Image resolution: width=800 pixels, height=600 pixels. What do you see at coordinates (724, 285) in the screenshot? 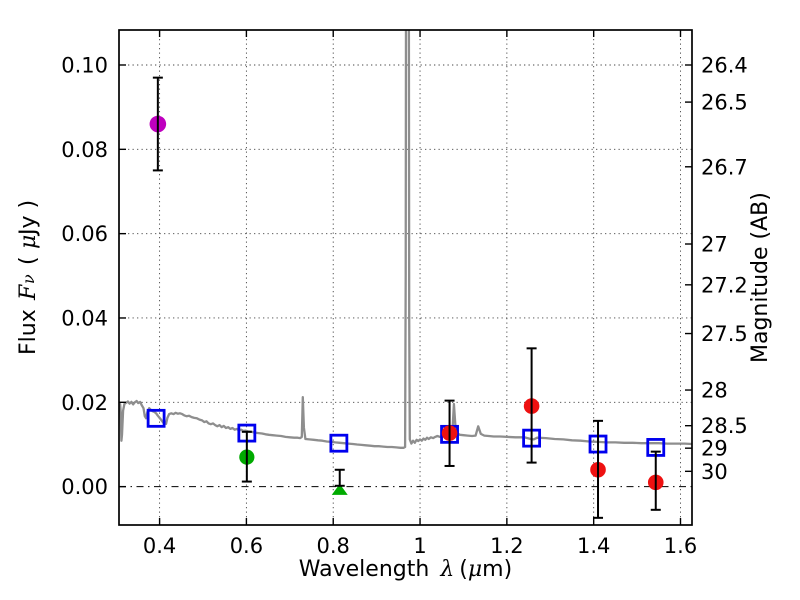
I see `mag-tick-label: 27.2` at bounding box center [724, 285].